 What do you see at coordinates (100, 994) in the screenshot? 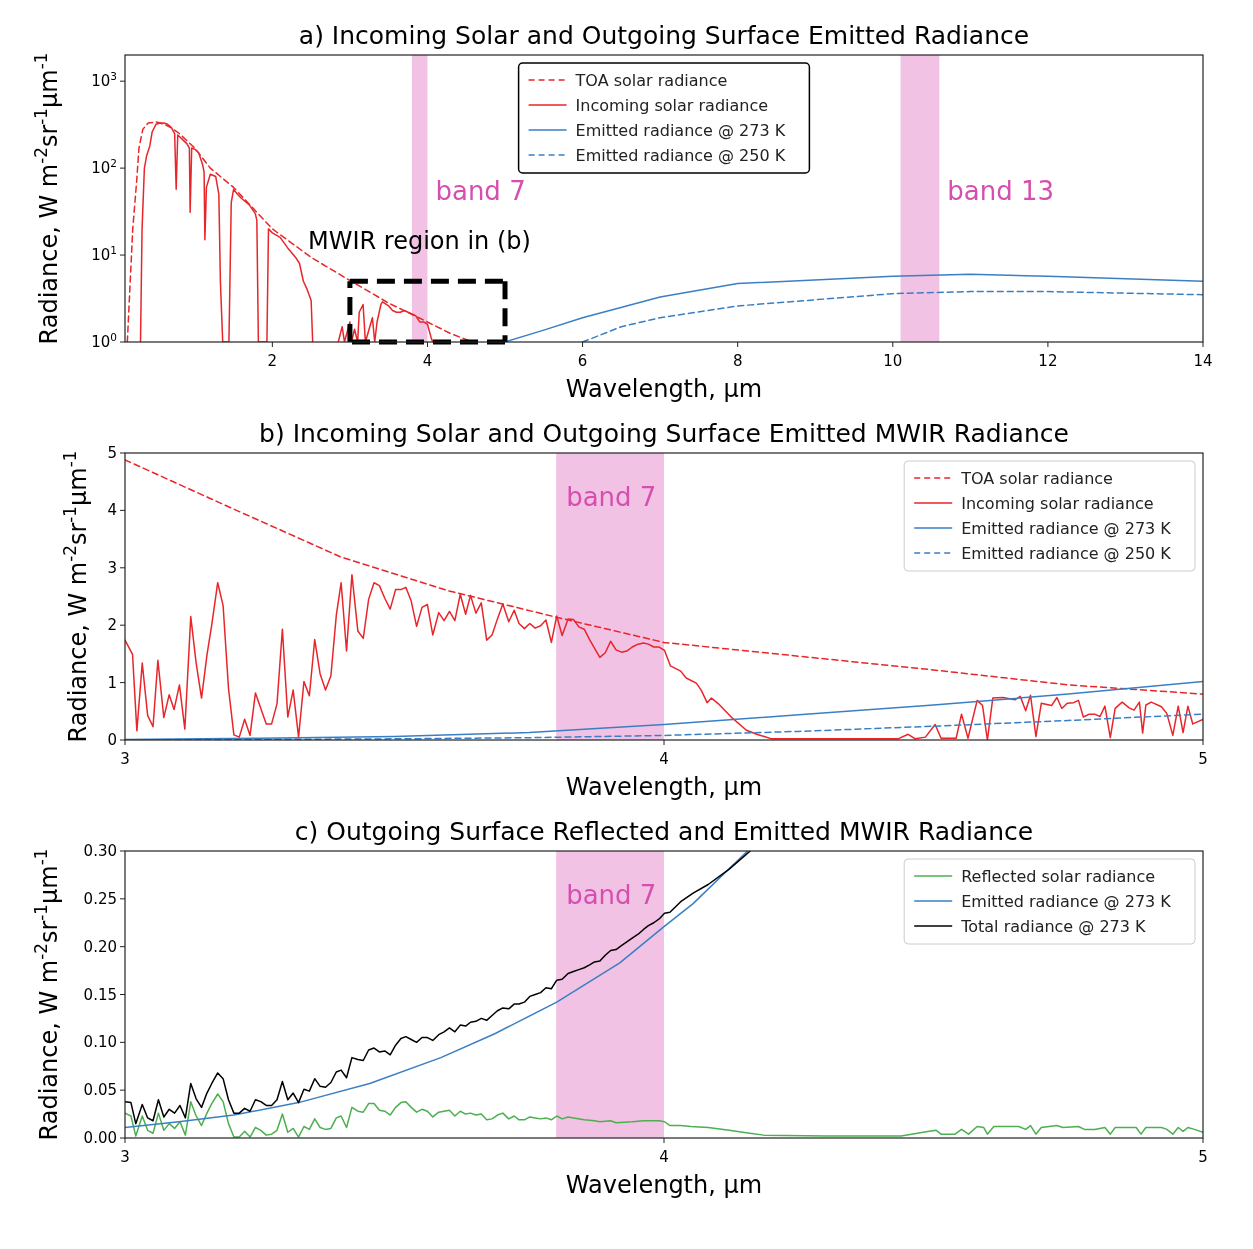
I see `y-tick-label: 0.15` at bounding box center [100, 994].